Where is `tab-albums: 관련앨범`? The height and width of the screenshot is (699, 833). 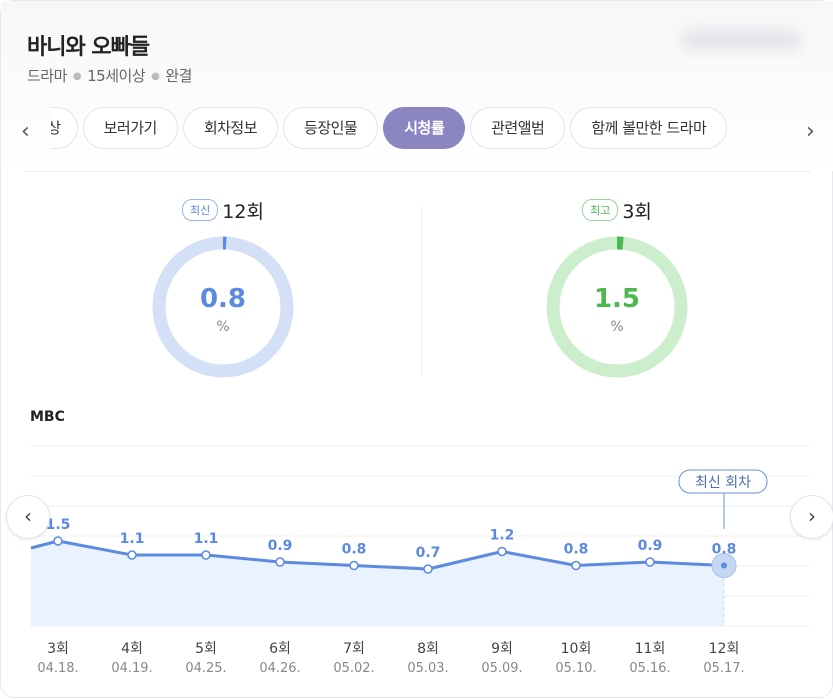
tab-albums: 관련앨범 is located at coordinates (518, 128).